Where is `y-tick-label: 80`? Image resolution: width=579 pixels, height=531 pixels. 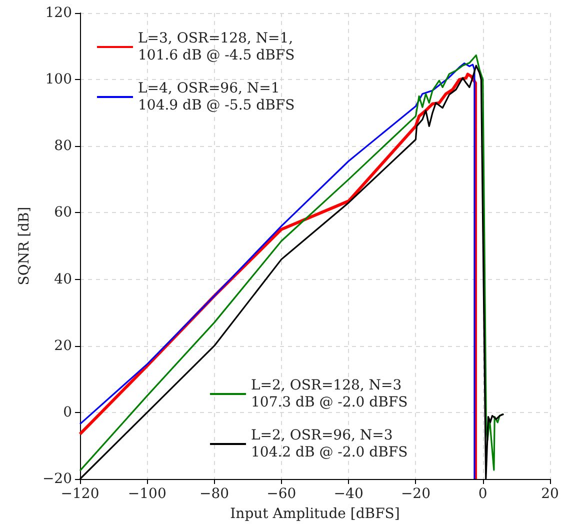
y-tick-label: 80 is located at coordinates (63, 146).